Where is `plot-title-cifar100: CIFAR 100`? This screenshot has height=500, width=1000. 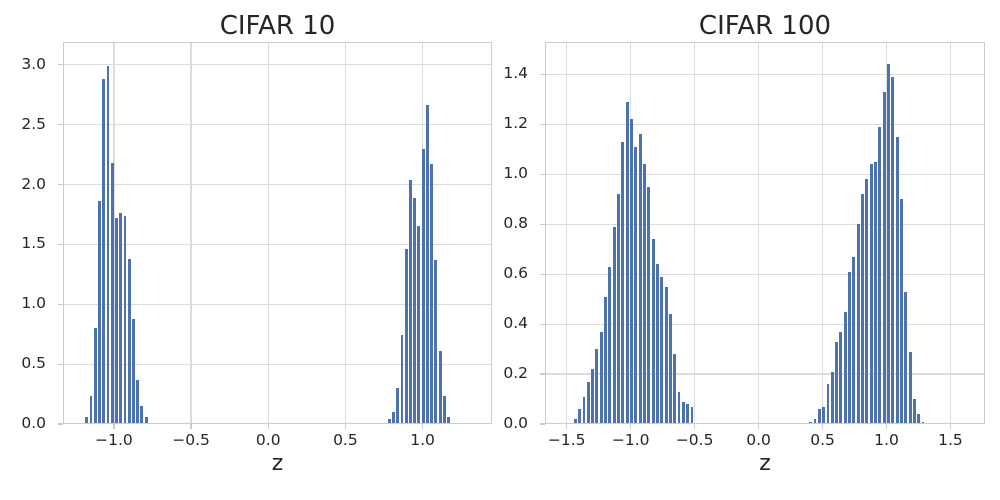
plot-title-cifar100: CIFAR 100 is located at coordinates (765, 26).